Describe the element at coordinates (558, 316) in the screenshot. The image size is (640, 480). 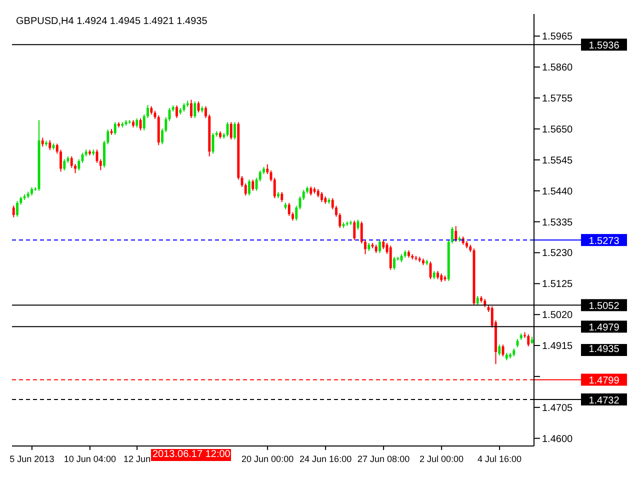
I see `y-tick-label: 1.5020` at that location.